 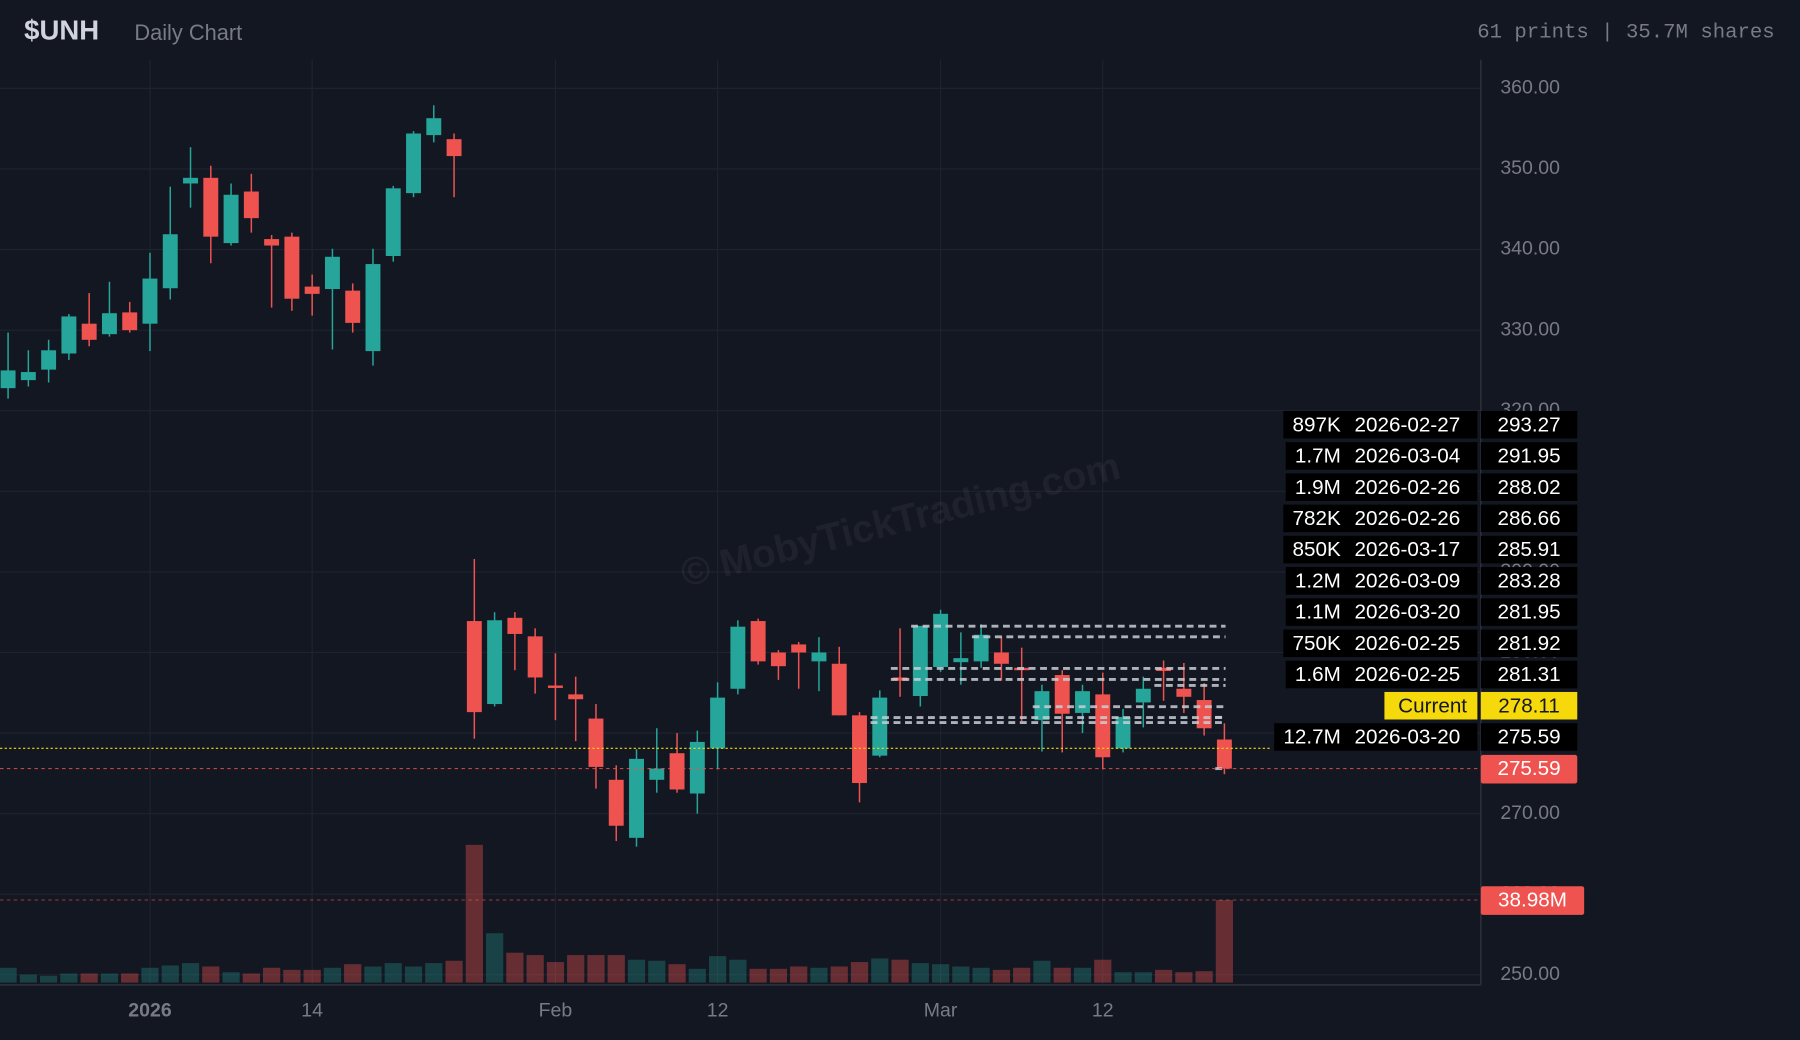 I want to click on current-label: Current, so click(x=1432, y=705).